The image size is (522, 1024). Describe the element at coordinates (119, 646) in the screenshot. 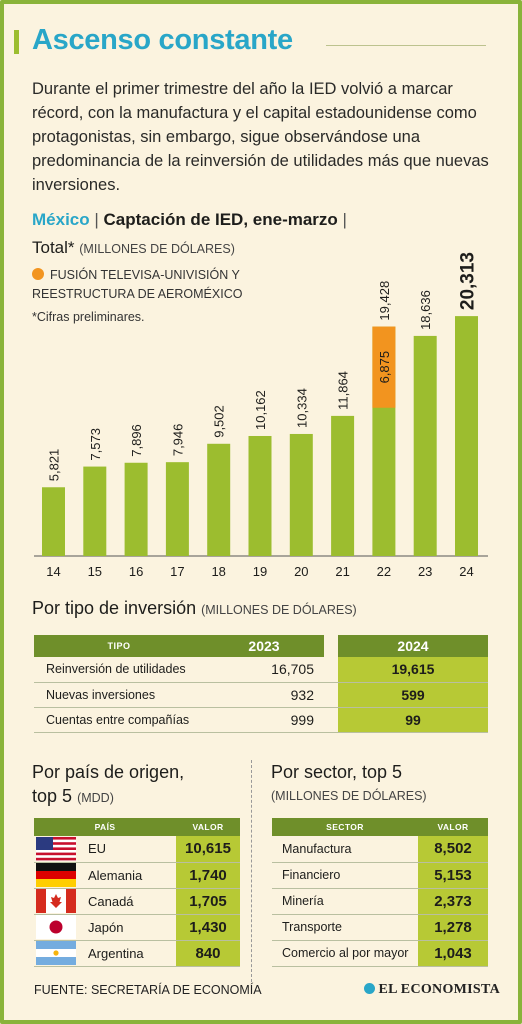

I see `tipo-col-tipo: TIPO` at that location.